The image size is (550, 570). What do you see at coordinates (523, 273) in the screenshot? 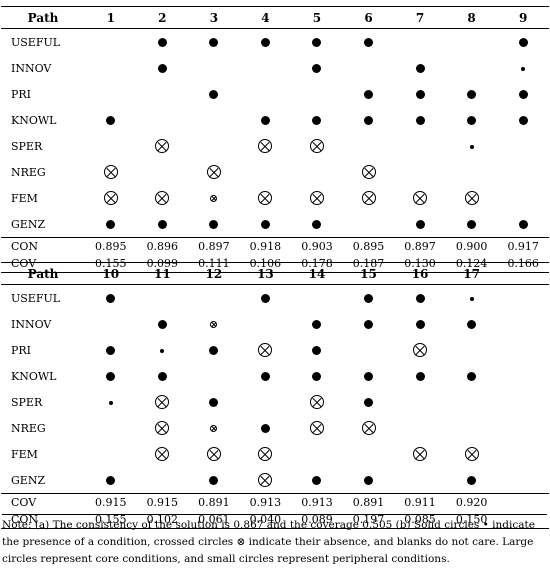
I see `path-number` at bounding box center [523, 273].